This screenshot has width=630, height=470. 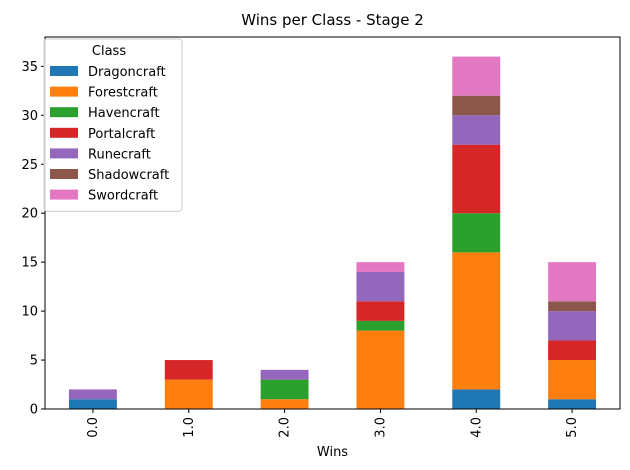 What do you see at coordinates (476, 179) in the screenshot?
I see `bar-segment-portalcraft-4.0` at bounding box center [476, 179].